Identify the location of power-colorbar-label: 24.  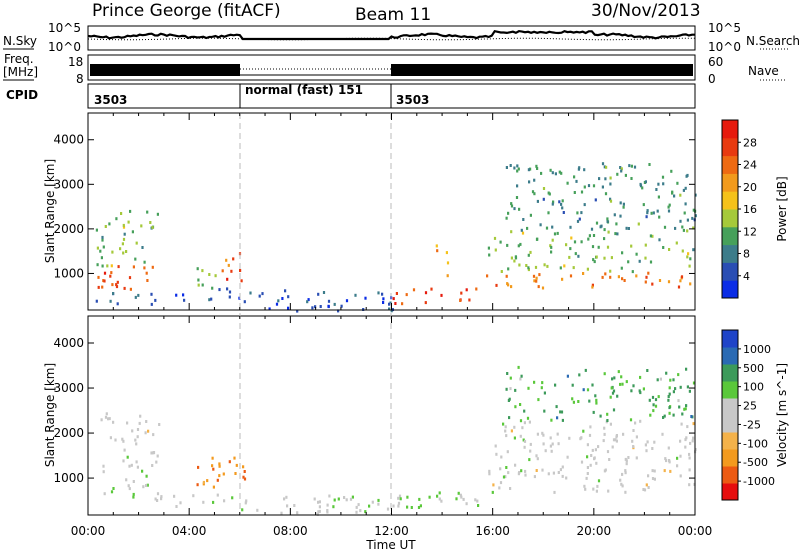
(750, 165).